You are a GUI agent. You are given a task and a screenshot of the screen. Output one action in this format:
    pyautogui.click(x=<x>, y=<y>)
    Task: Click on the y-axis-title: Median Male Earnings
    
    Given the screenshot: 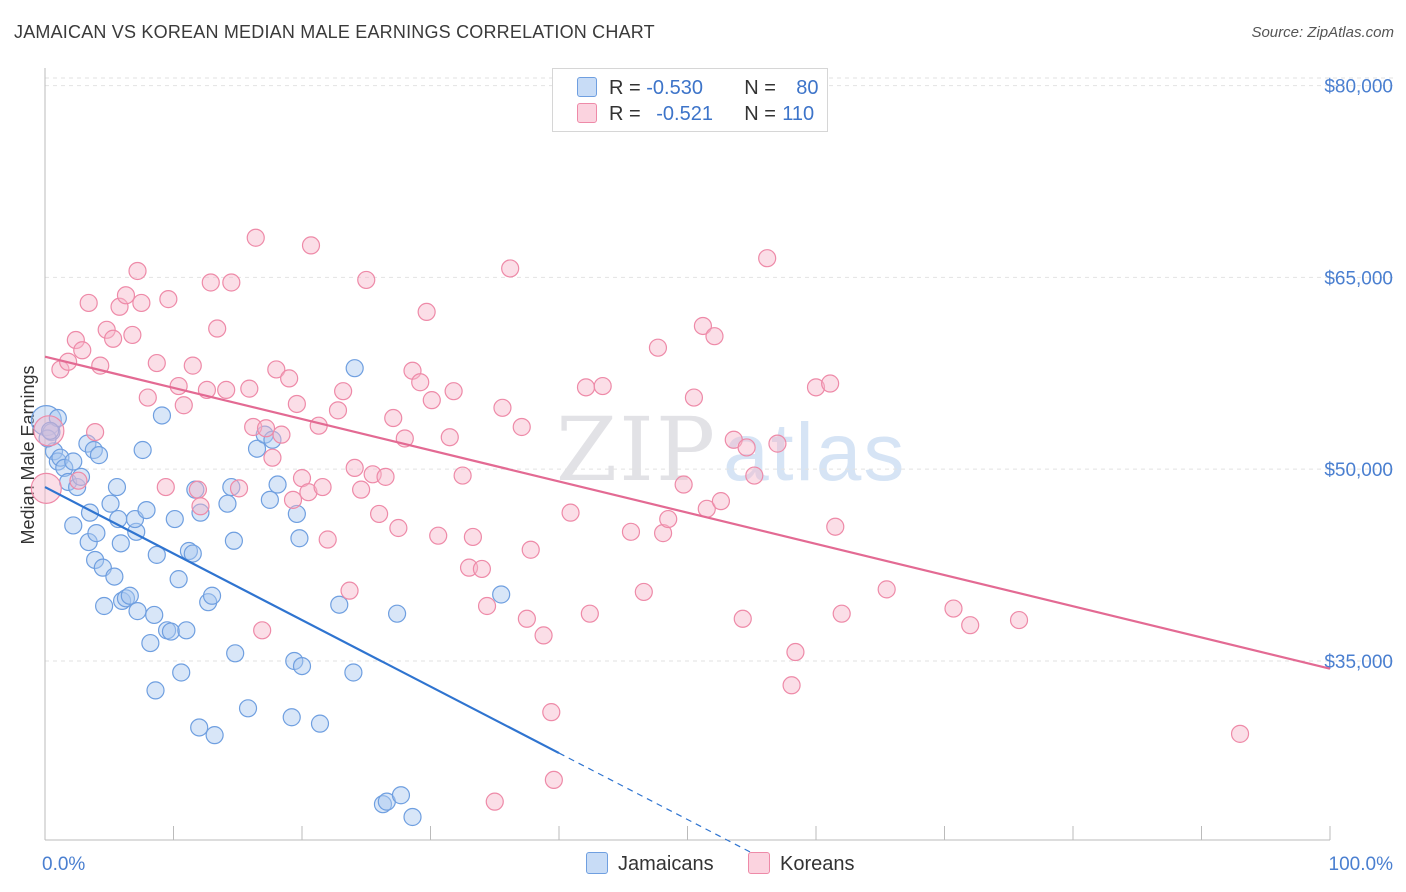 What is the action you would take?
    pyautogui.click(x=28, y=454)
    